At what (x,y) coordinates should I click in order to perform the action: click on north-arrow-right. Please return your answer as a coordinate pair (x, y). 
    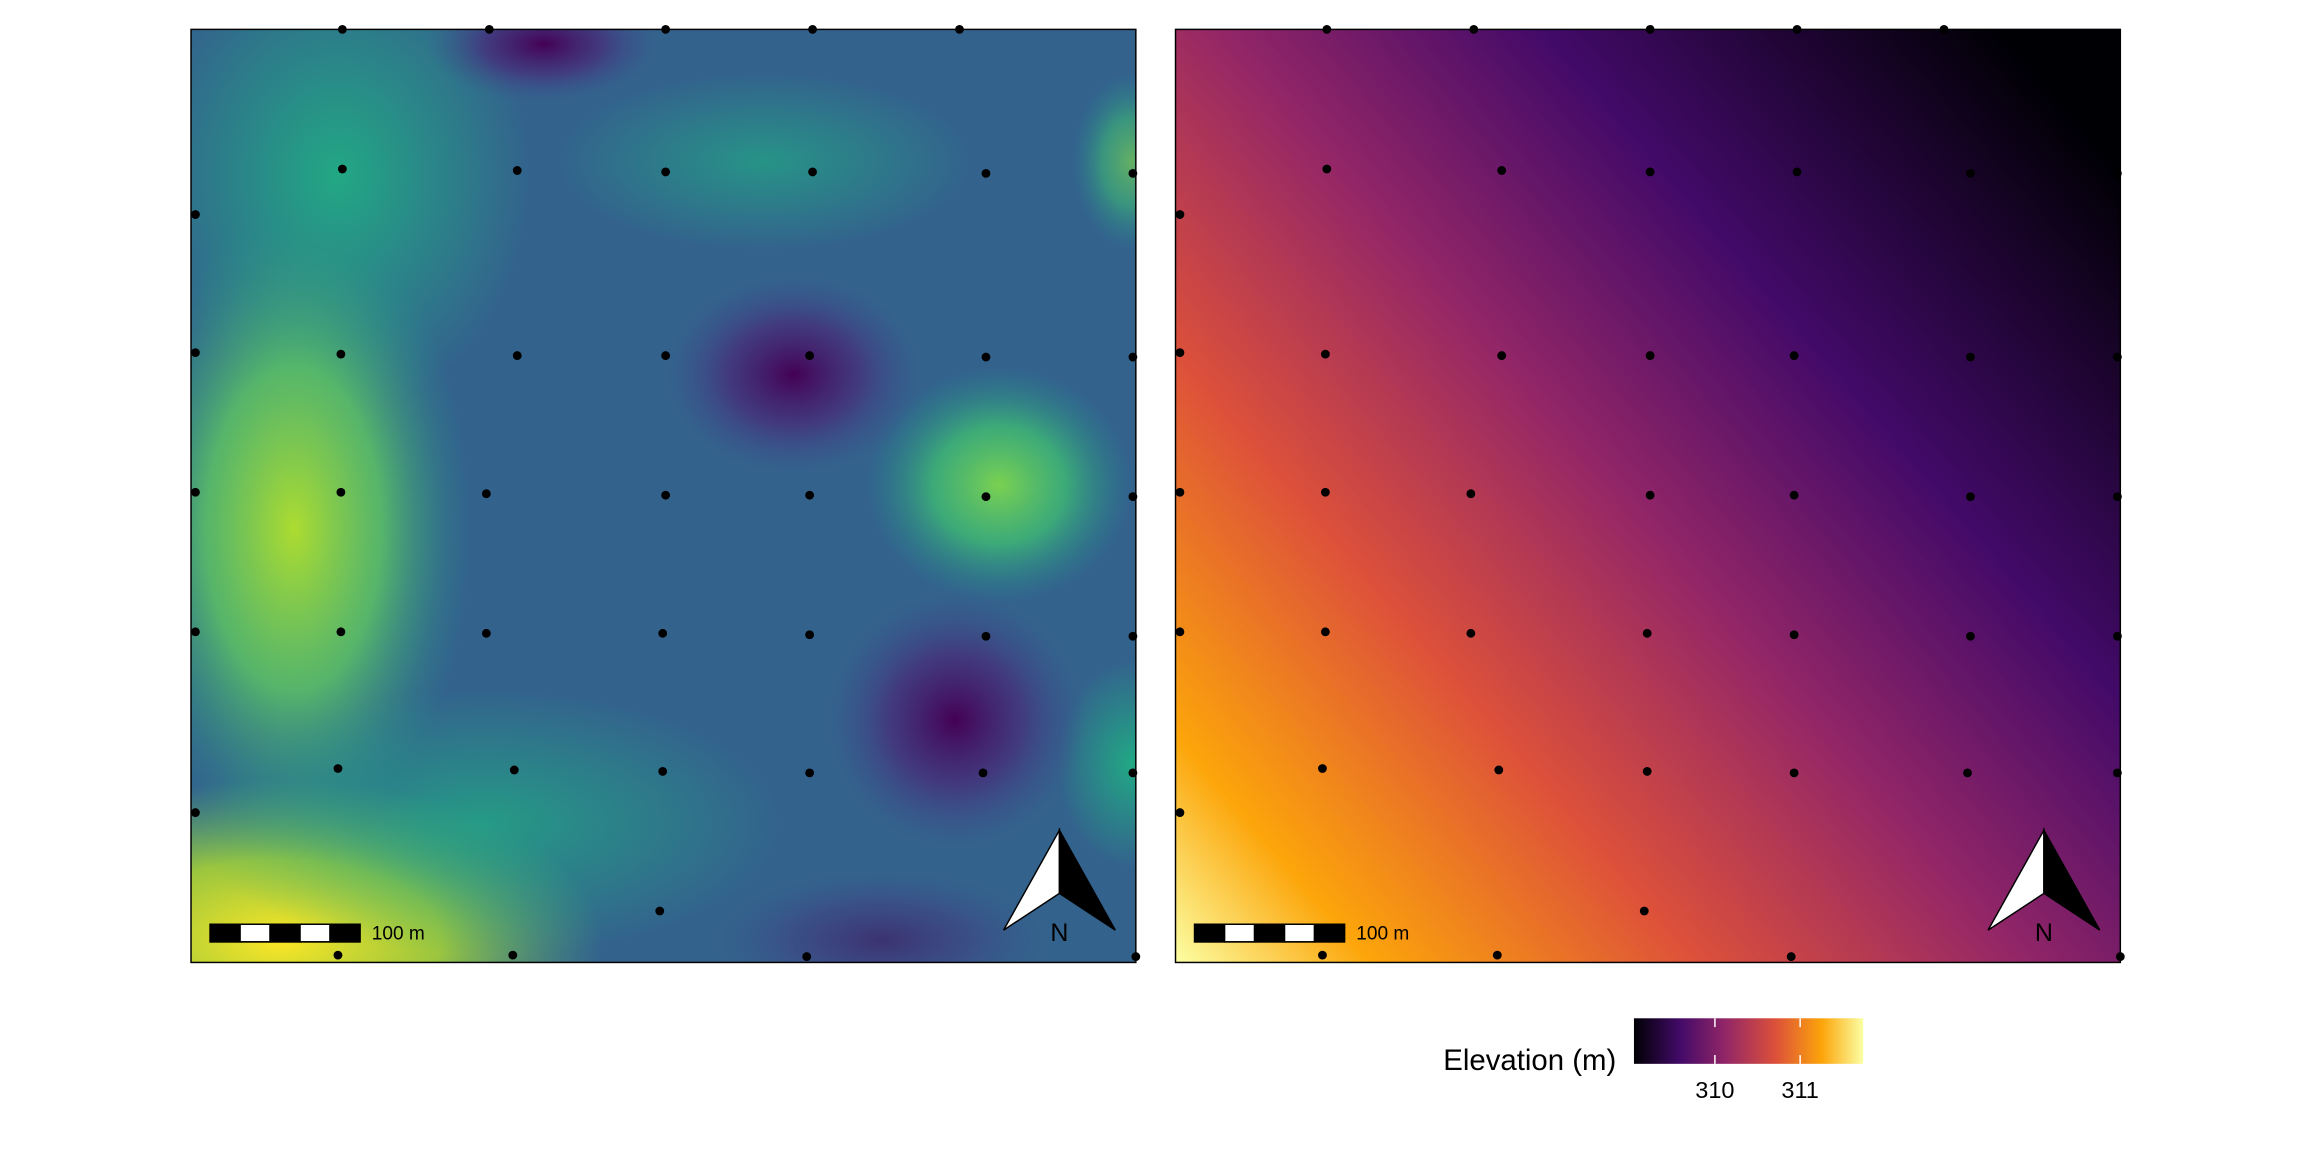
    Looking at the image, I should click on (1087, 879).